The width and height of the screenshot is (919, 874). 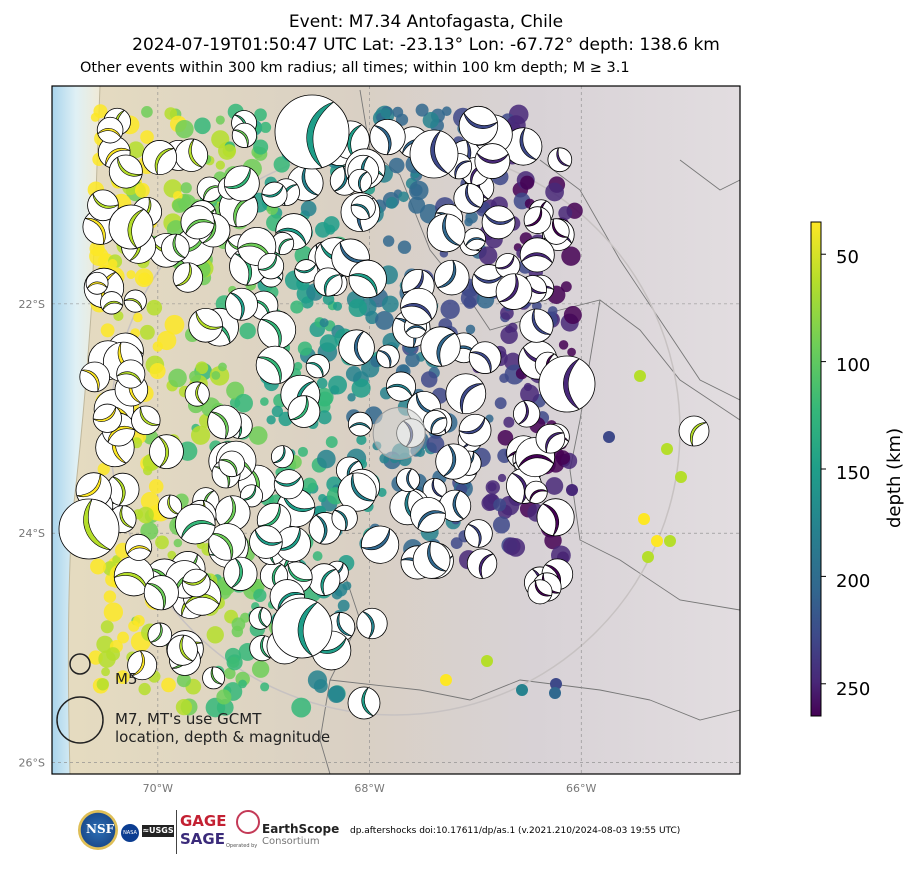 I want to click on mainshock-marker, so click(x=399, y=433).